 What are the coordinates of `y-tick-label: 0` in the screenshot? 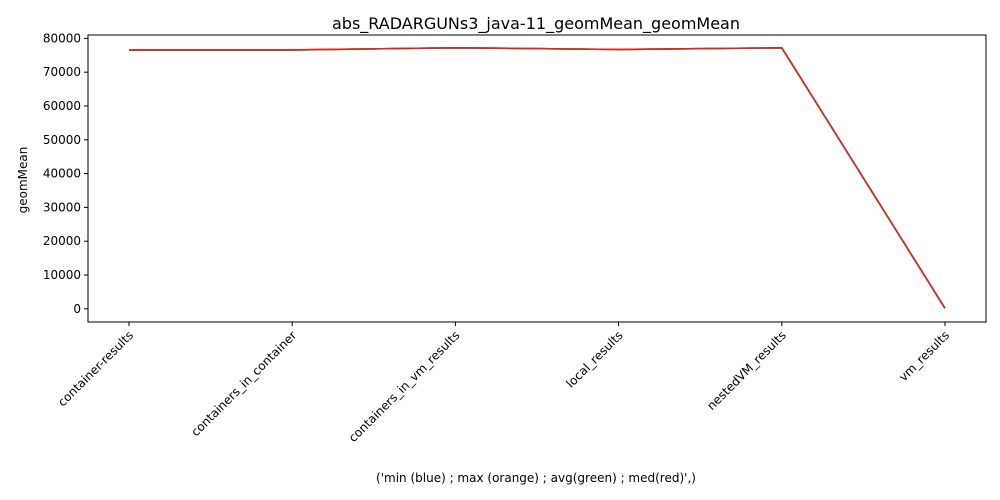 It's located at (77, 309).